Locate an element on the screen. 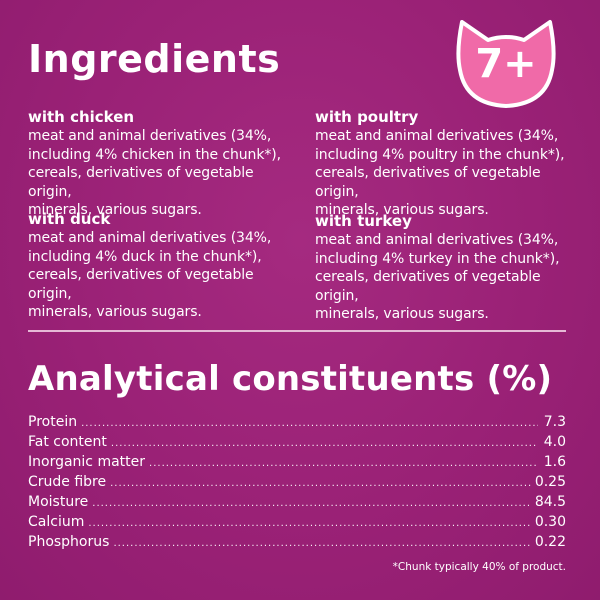 The image size is (600, 600). analytical-title: Analytical constituents (%) is located at coordinates (290, 379).